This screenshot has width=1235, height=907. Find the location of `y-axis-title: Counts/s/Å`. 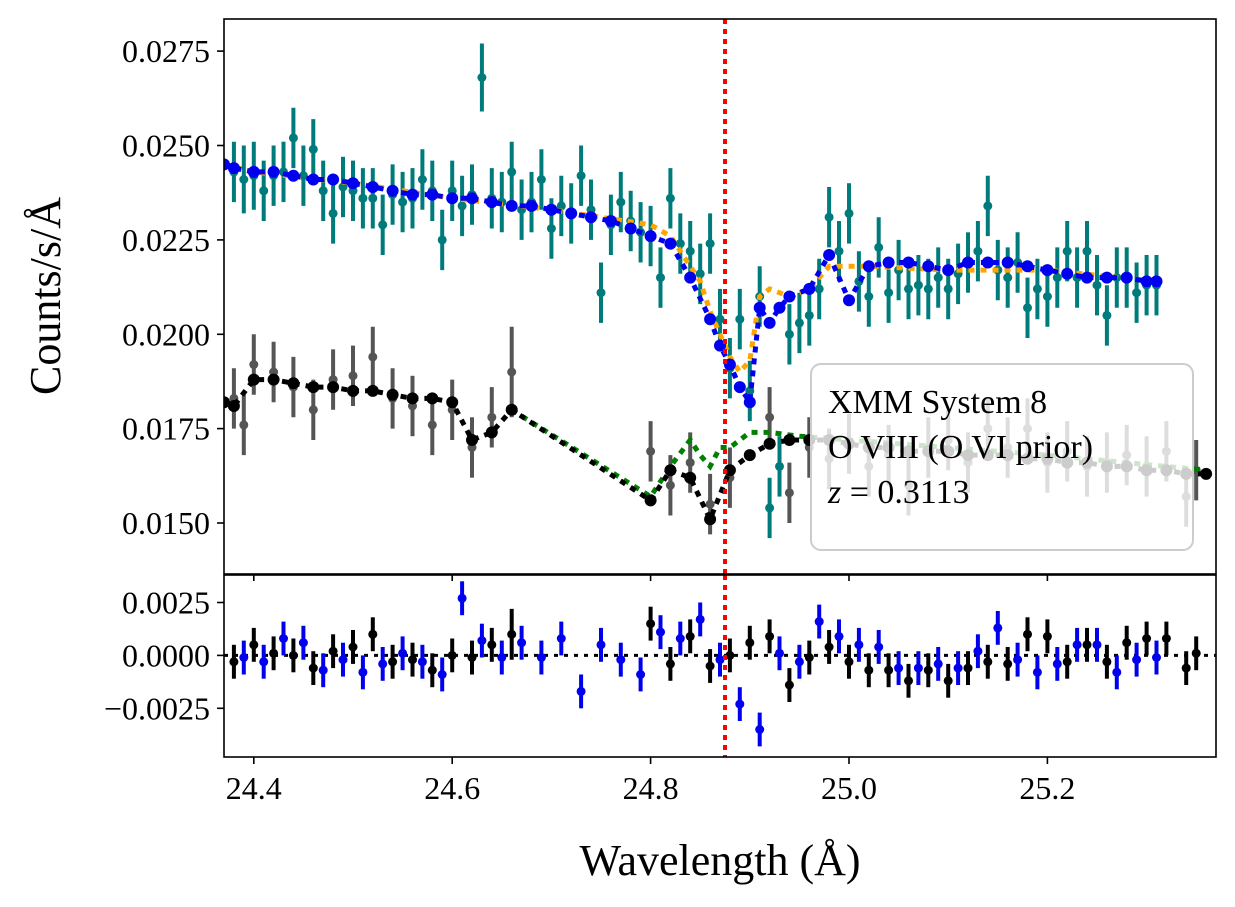

y-axis-title: Counts/s/Å is located at coordinates (45, 296).